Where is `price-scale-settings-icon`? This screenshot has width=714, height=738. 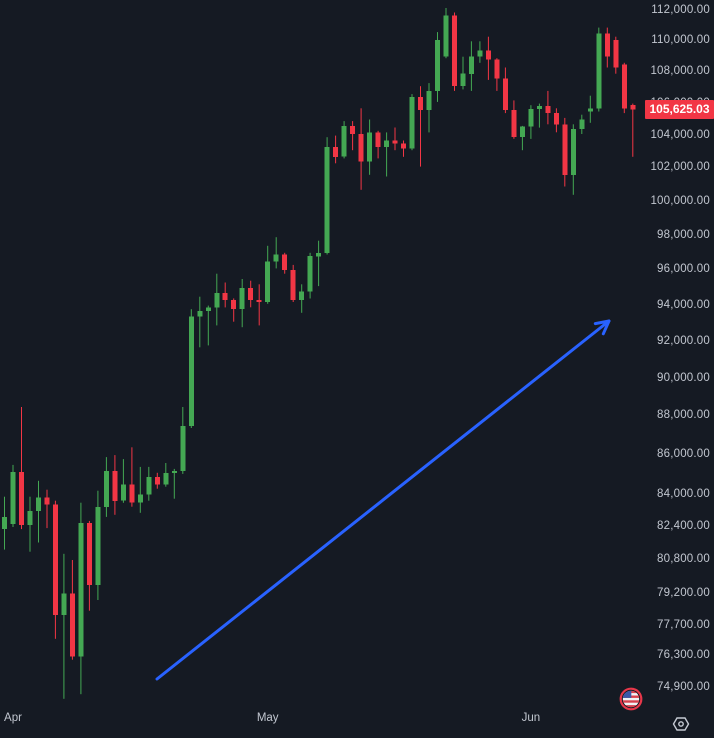
price-scale-settings-icon is located at coordinates (681, 724).